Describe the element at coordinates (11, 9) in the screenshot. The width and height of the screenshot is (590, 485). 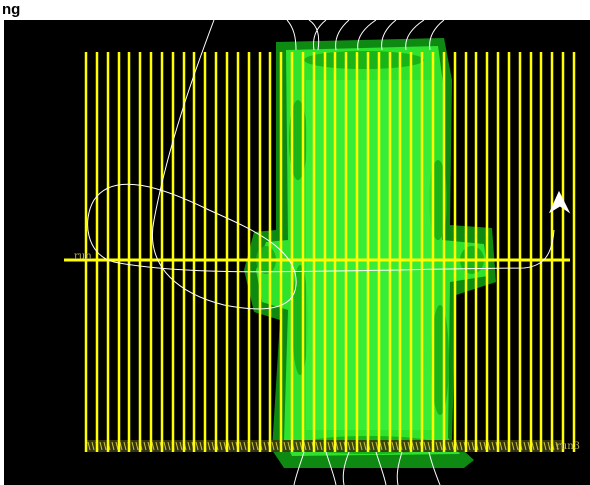
I see `page-title: ng` at that location.